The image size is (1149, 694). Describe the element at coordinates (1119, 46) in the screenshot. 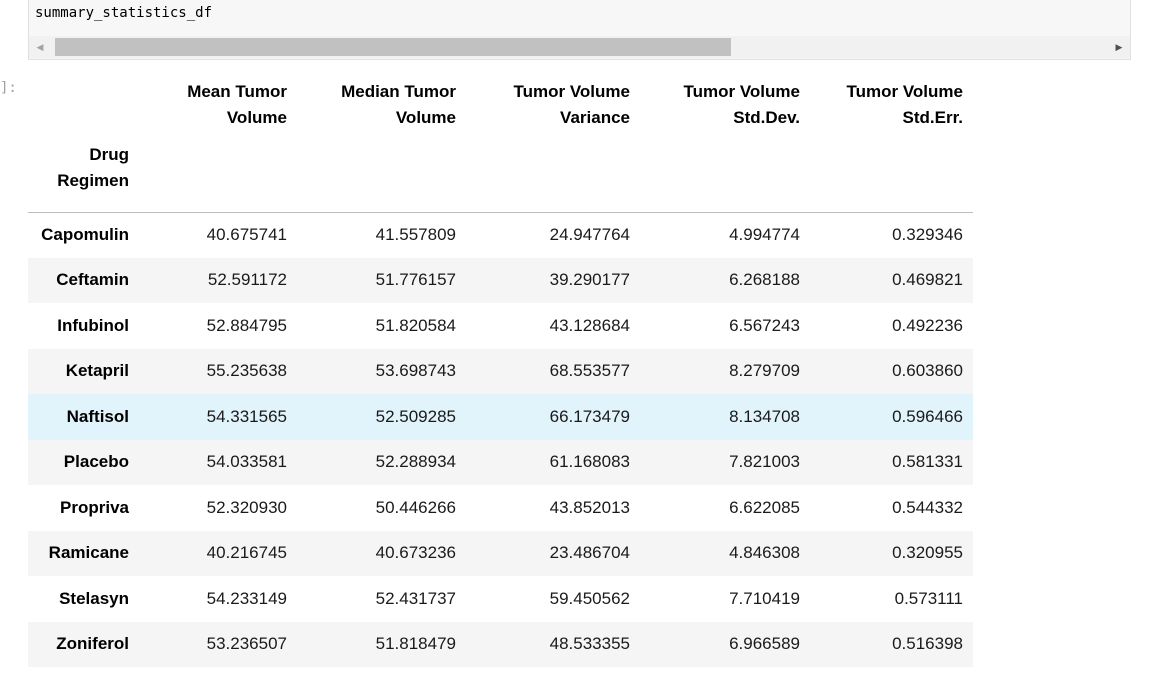

I see `scroll-right-icon: ▶` at that location.